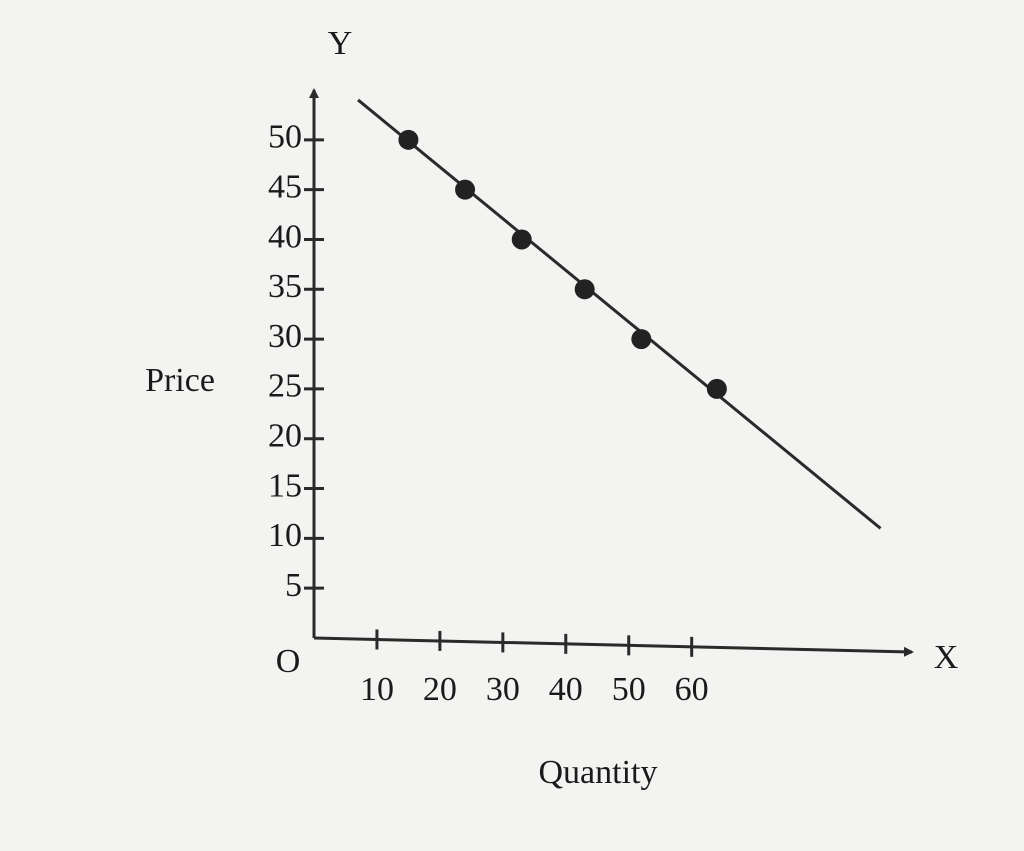  Describe the element at coordinates (566, 689) in the screenshot. I see `x-tick-label: 40` at that location.